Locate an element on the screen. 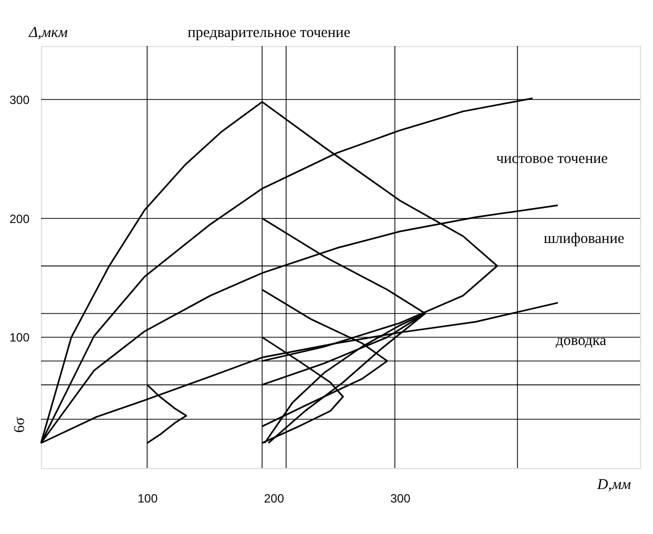 Image resolution: width=653 pixels, height=534 pixels. annotation: доводка is located at coordinates (581, 341).